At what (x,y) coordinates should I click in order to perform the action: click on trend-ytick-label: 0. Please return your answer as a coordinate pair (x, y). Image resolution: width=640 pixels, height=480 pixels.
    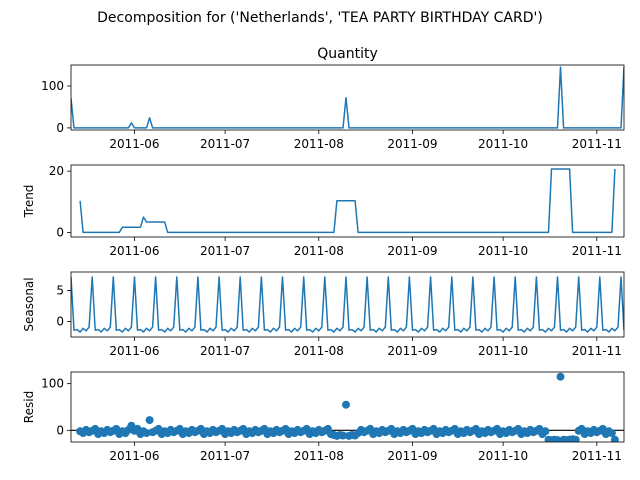
    Looking at the image, I should click on (60, 232).